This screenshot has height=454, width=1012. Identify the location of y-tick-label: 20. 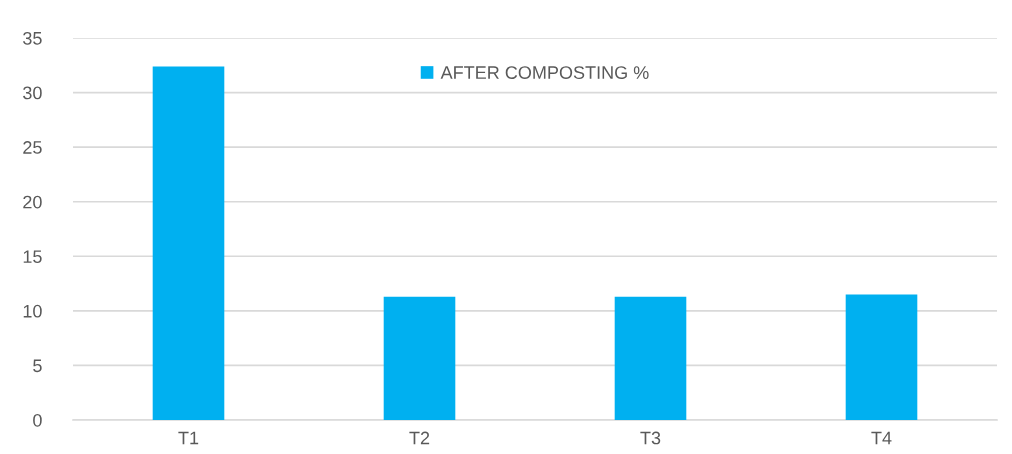
(32, 202).